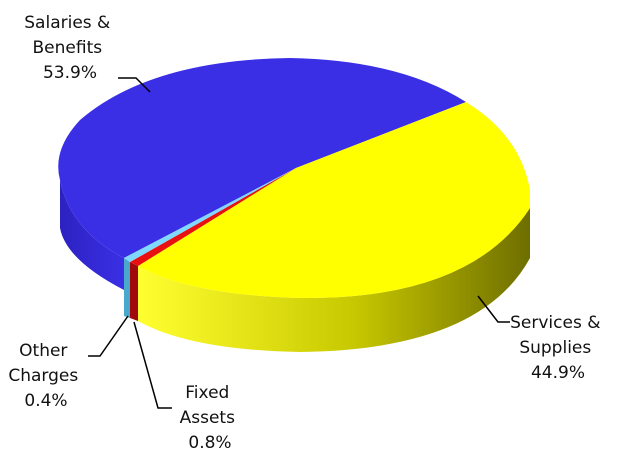 The height and width of the screenshot is (456, 624). I want to click on slice-side-fixed, so click(134, 291).